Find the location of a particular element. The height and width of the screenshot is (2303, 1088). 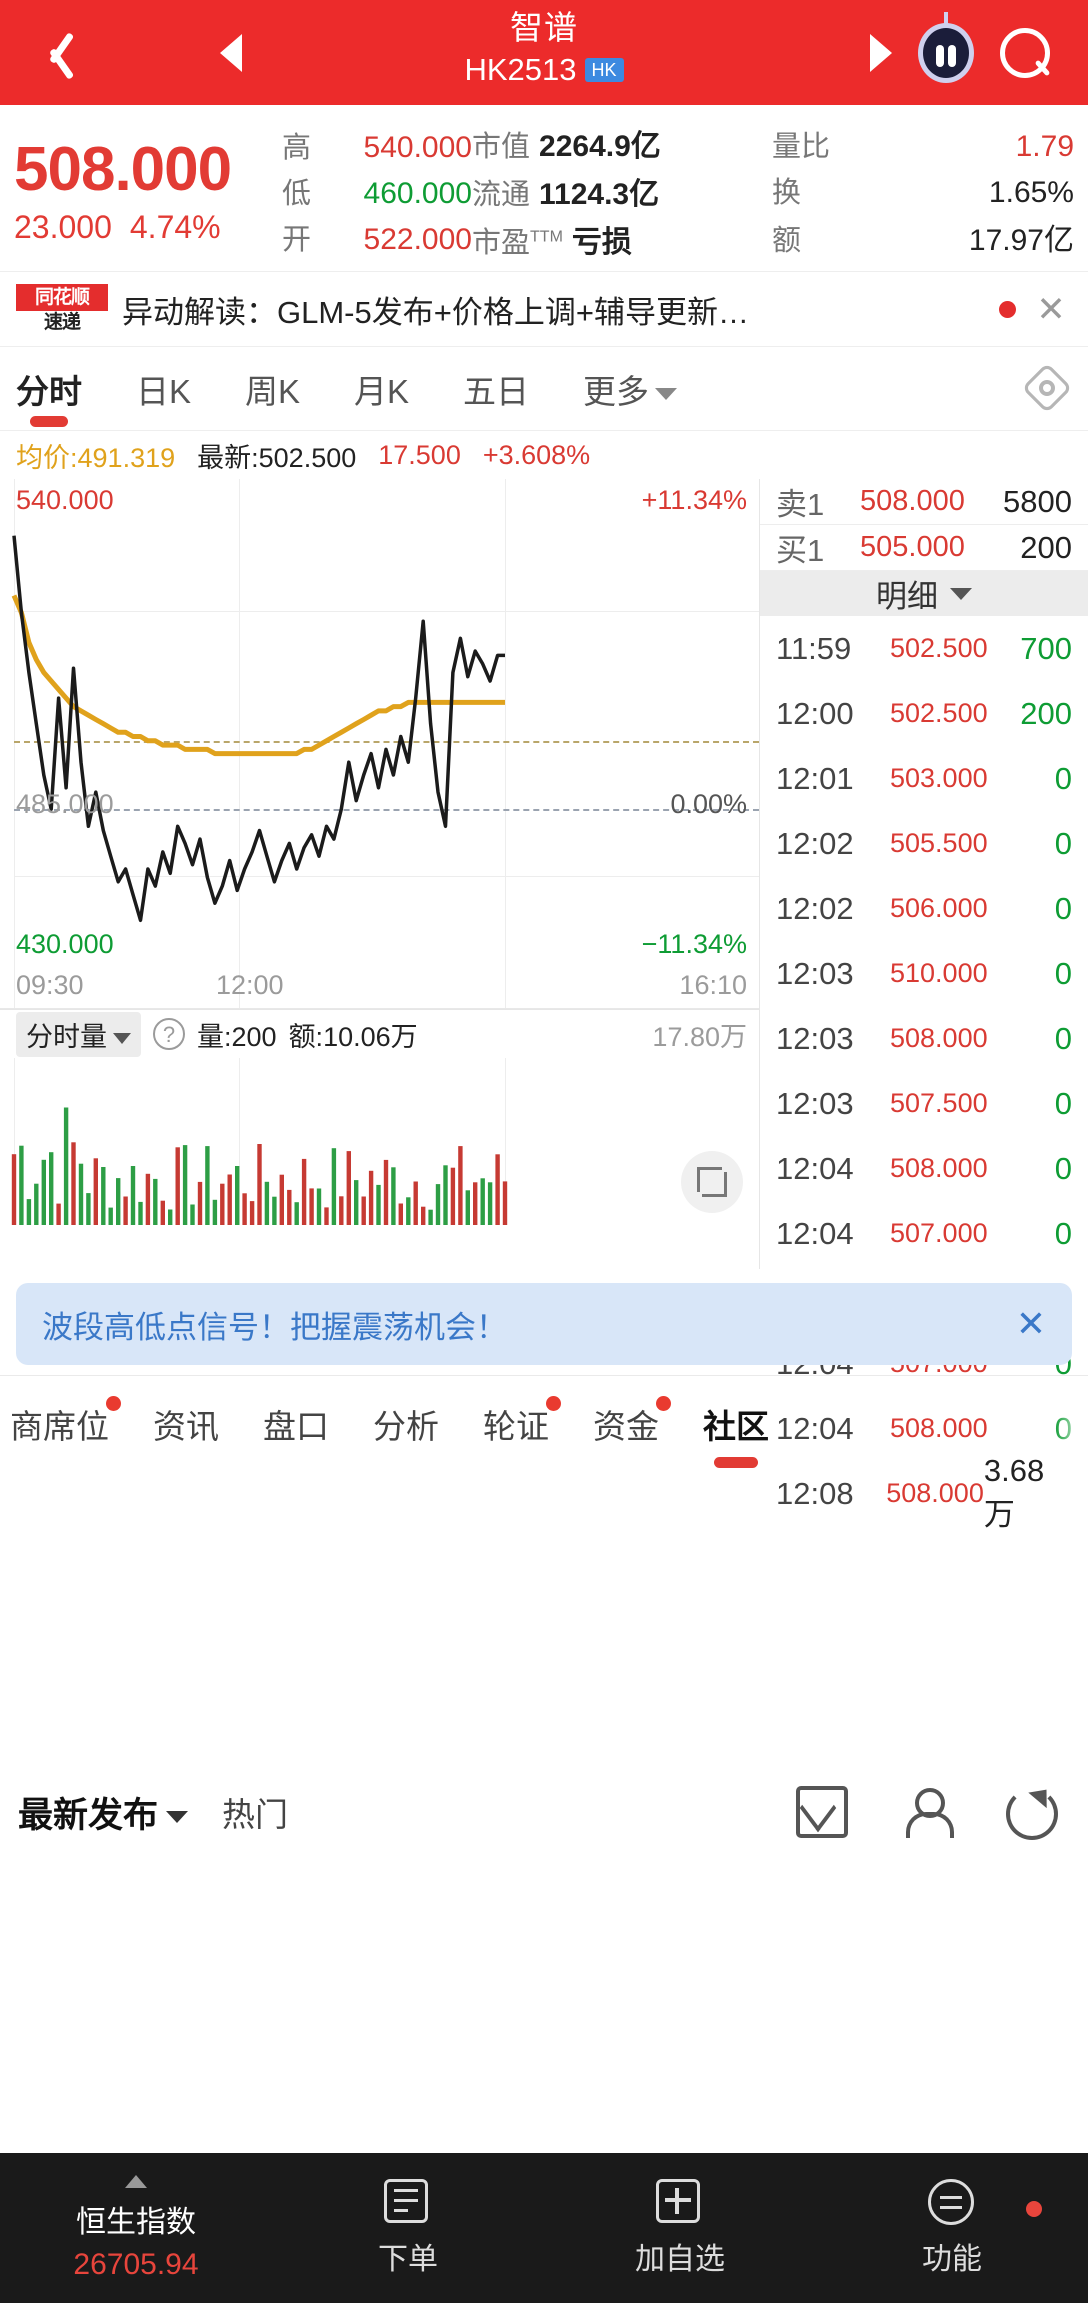

tick-row: 12:04 507.000 0 is located at coordinates (924, 1233).